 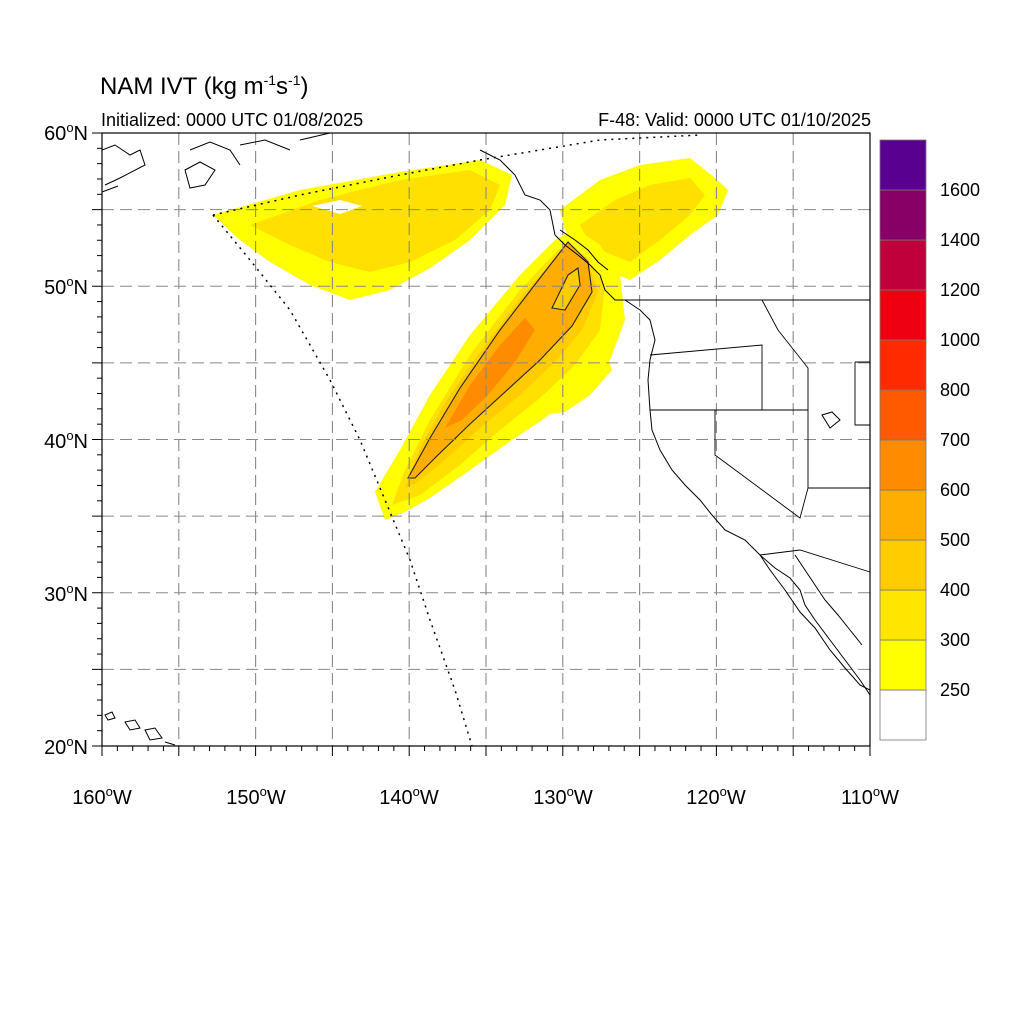 I want to click on ivt-contour-500-inner, so click(x=566, y=289).